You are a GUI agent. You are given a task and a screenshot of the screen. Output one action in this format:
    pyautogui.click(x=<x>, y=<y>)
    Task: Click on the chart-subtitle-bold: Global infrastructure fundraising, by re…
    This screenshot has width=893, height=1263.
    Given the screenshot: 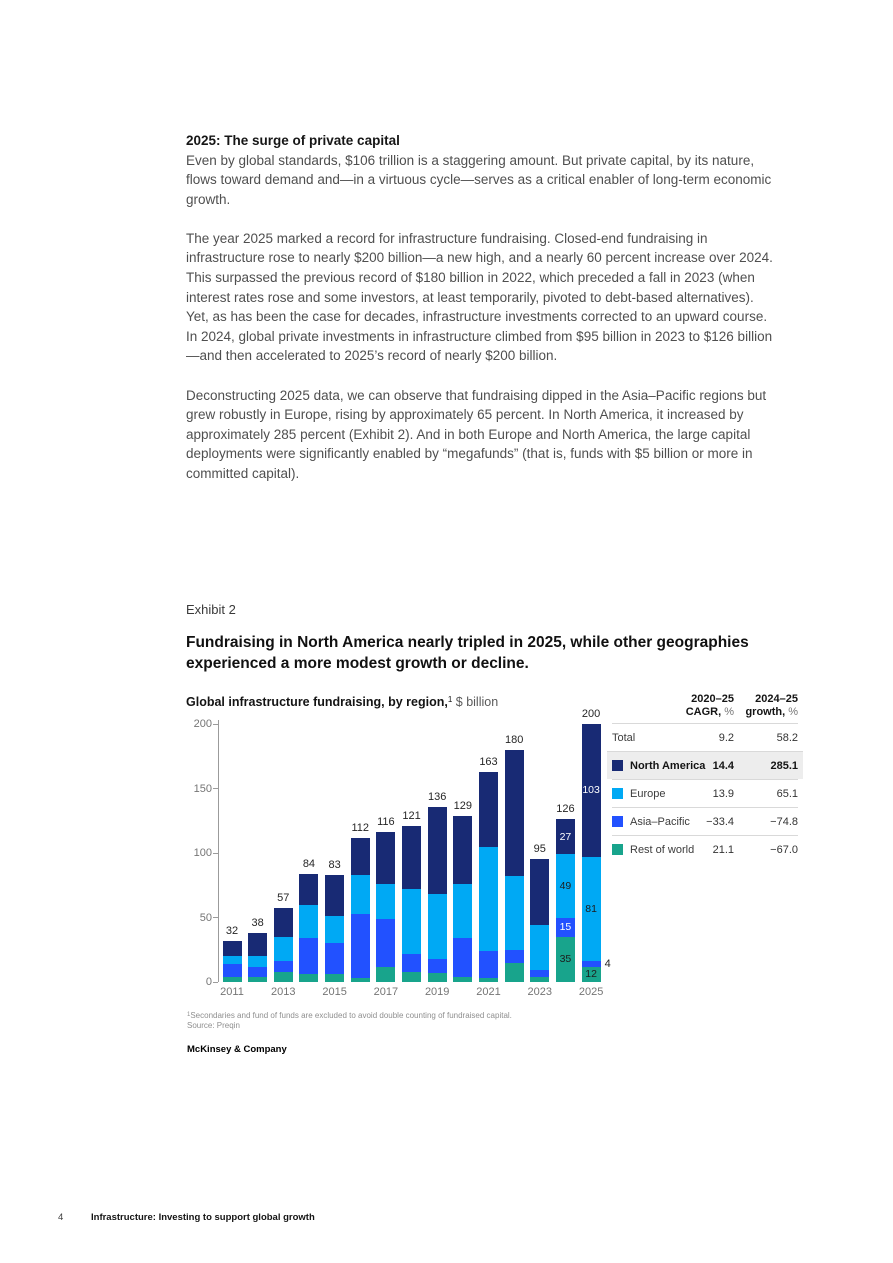 What is the action you would take?
    pyautogui.click(x=317, y=702)
    